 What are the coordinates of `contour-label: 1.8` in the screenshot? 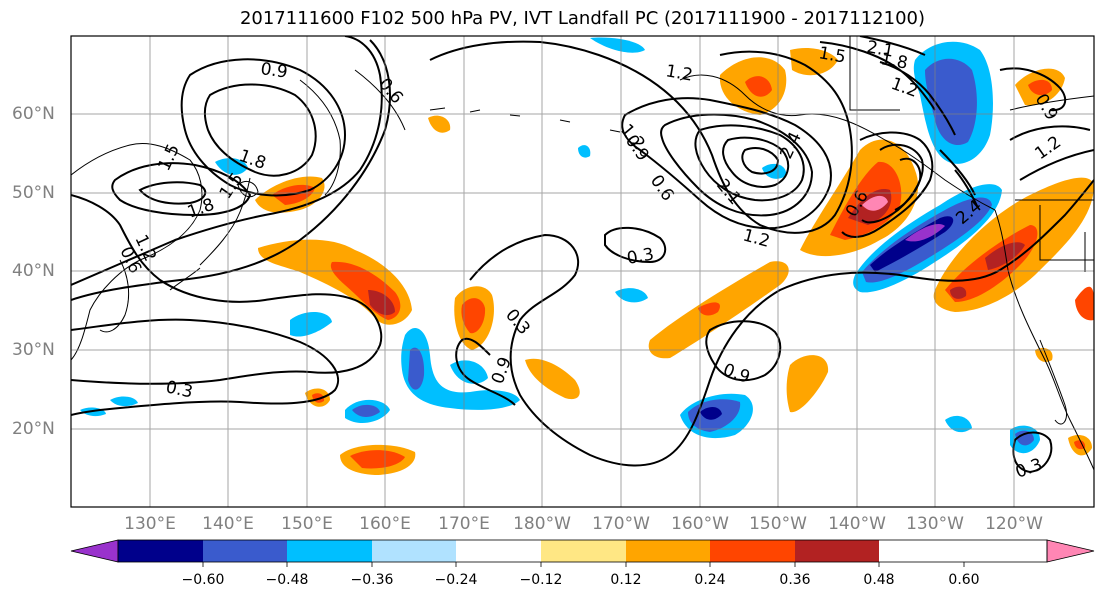 It's located at (894, 61).